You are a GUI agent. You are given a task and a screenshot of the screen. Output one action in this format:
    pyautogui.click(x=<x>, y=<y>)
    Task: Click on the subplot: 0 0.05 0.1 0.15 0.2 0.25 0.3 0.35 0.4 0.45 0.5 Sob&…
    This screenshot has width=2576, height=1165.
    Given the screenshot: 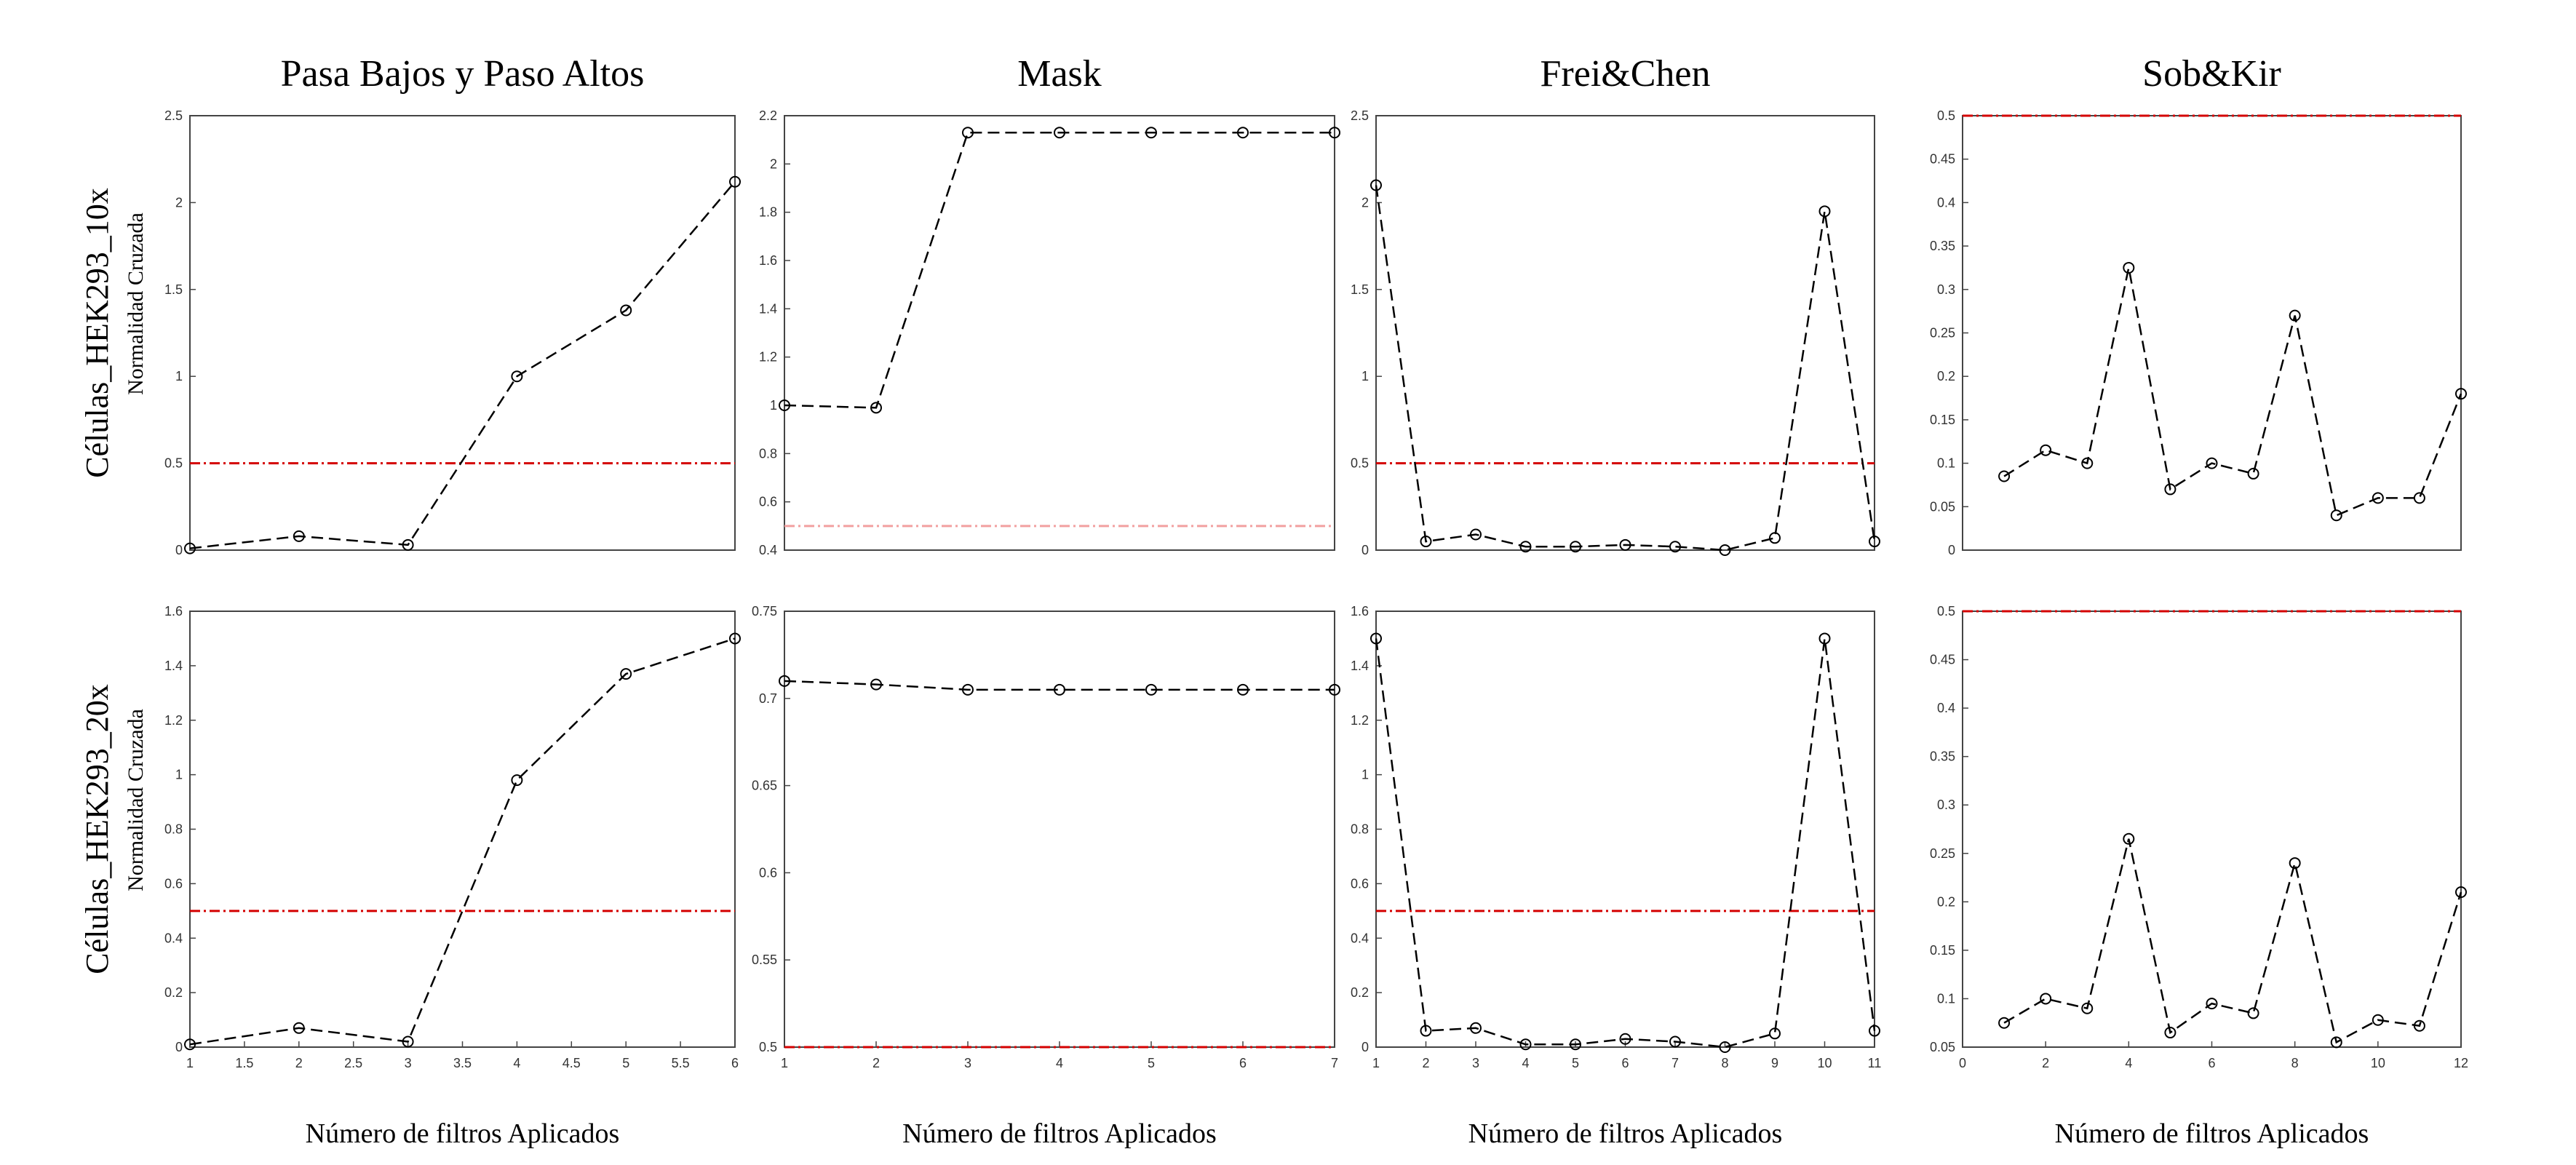 What is the action you would take?
    pyautogui.click(x=2198, y=305)
    